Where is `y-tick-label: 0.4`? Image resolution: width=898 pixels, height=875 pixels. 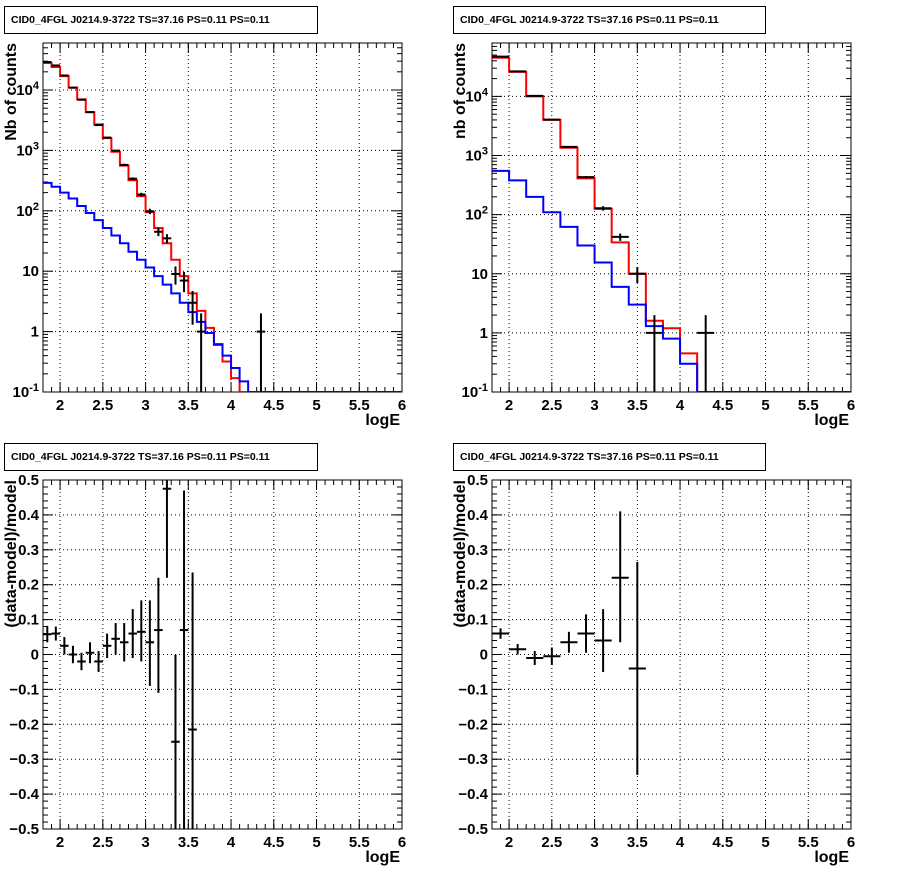 y-tick-label: 0.4 is located at coordinates (29, 515).